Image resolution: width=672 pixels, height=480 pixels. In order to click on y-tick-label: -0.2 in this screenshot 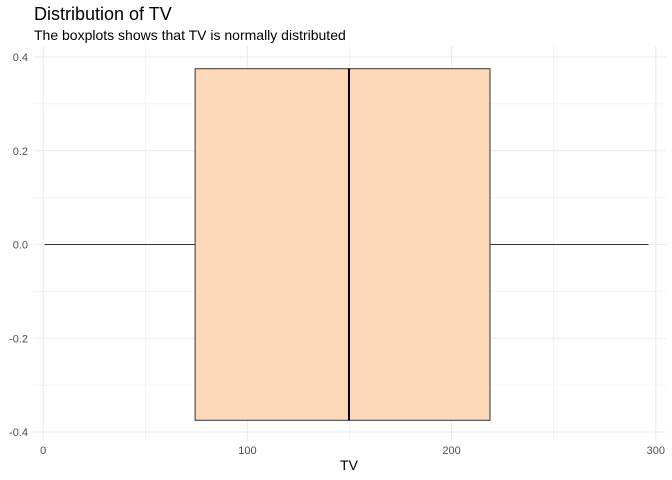, I will do `click(18, 339)`.